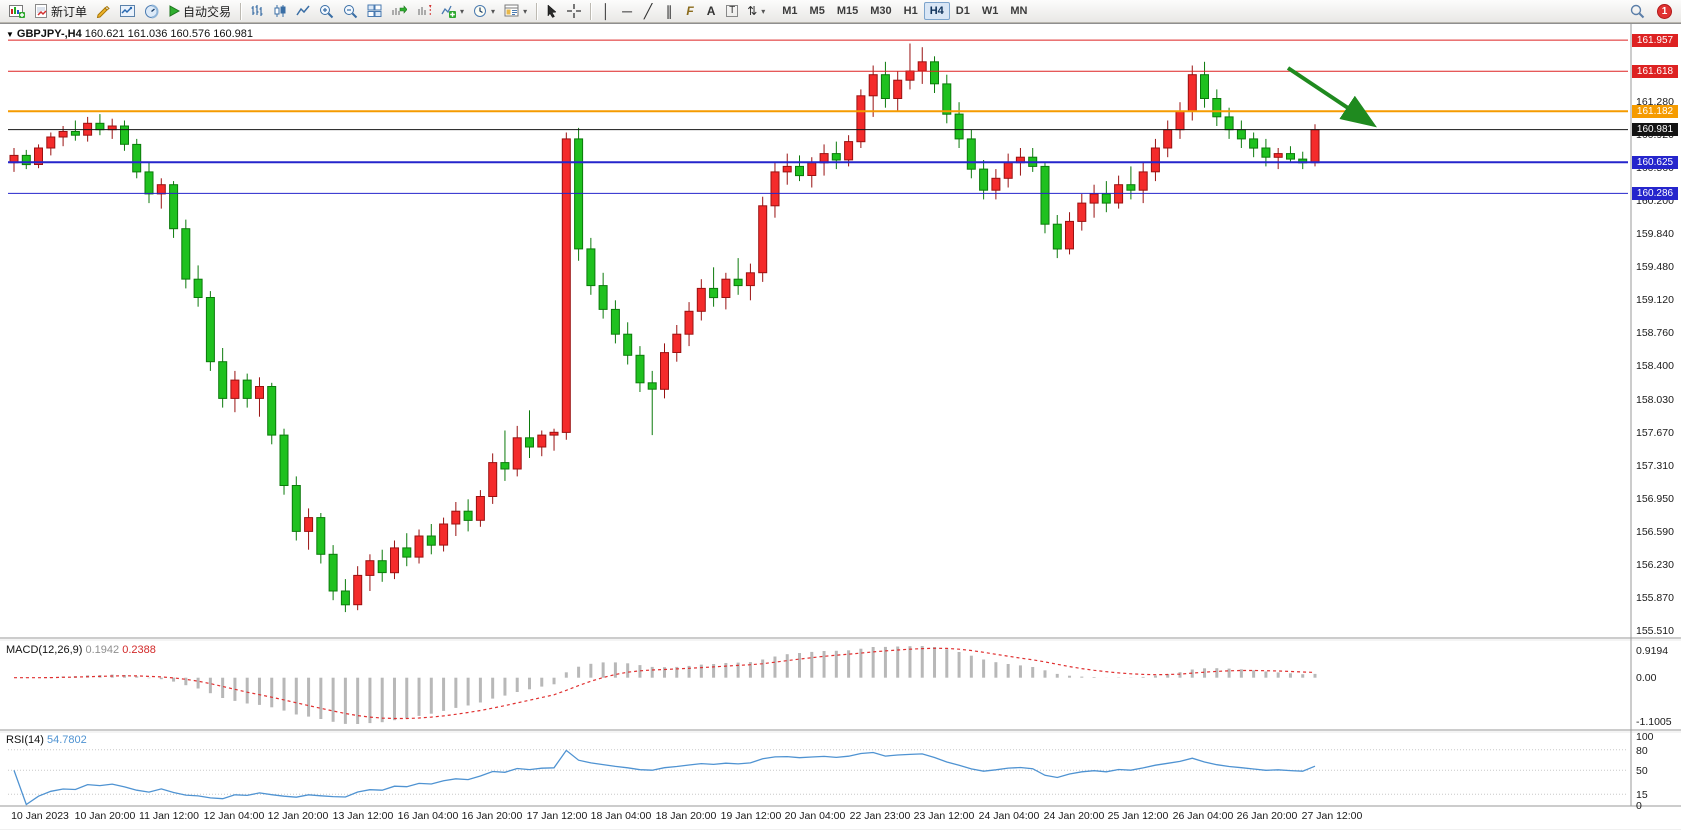  What do you see at coordinates (511, 11) in the screenshot?
I see `templates-icon` at bounding box center [511, 11].